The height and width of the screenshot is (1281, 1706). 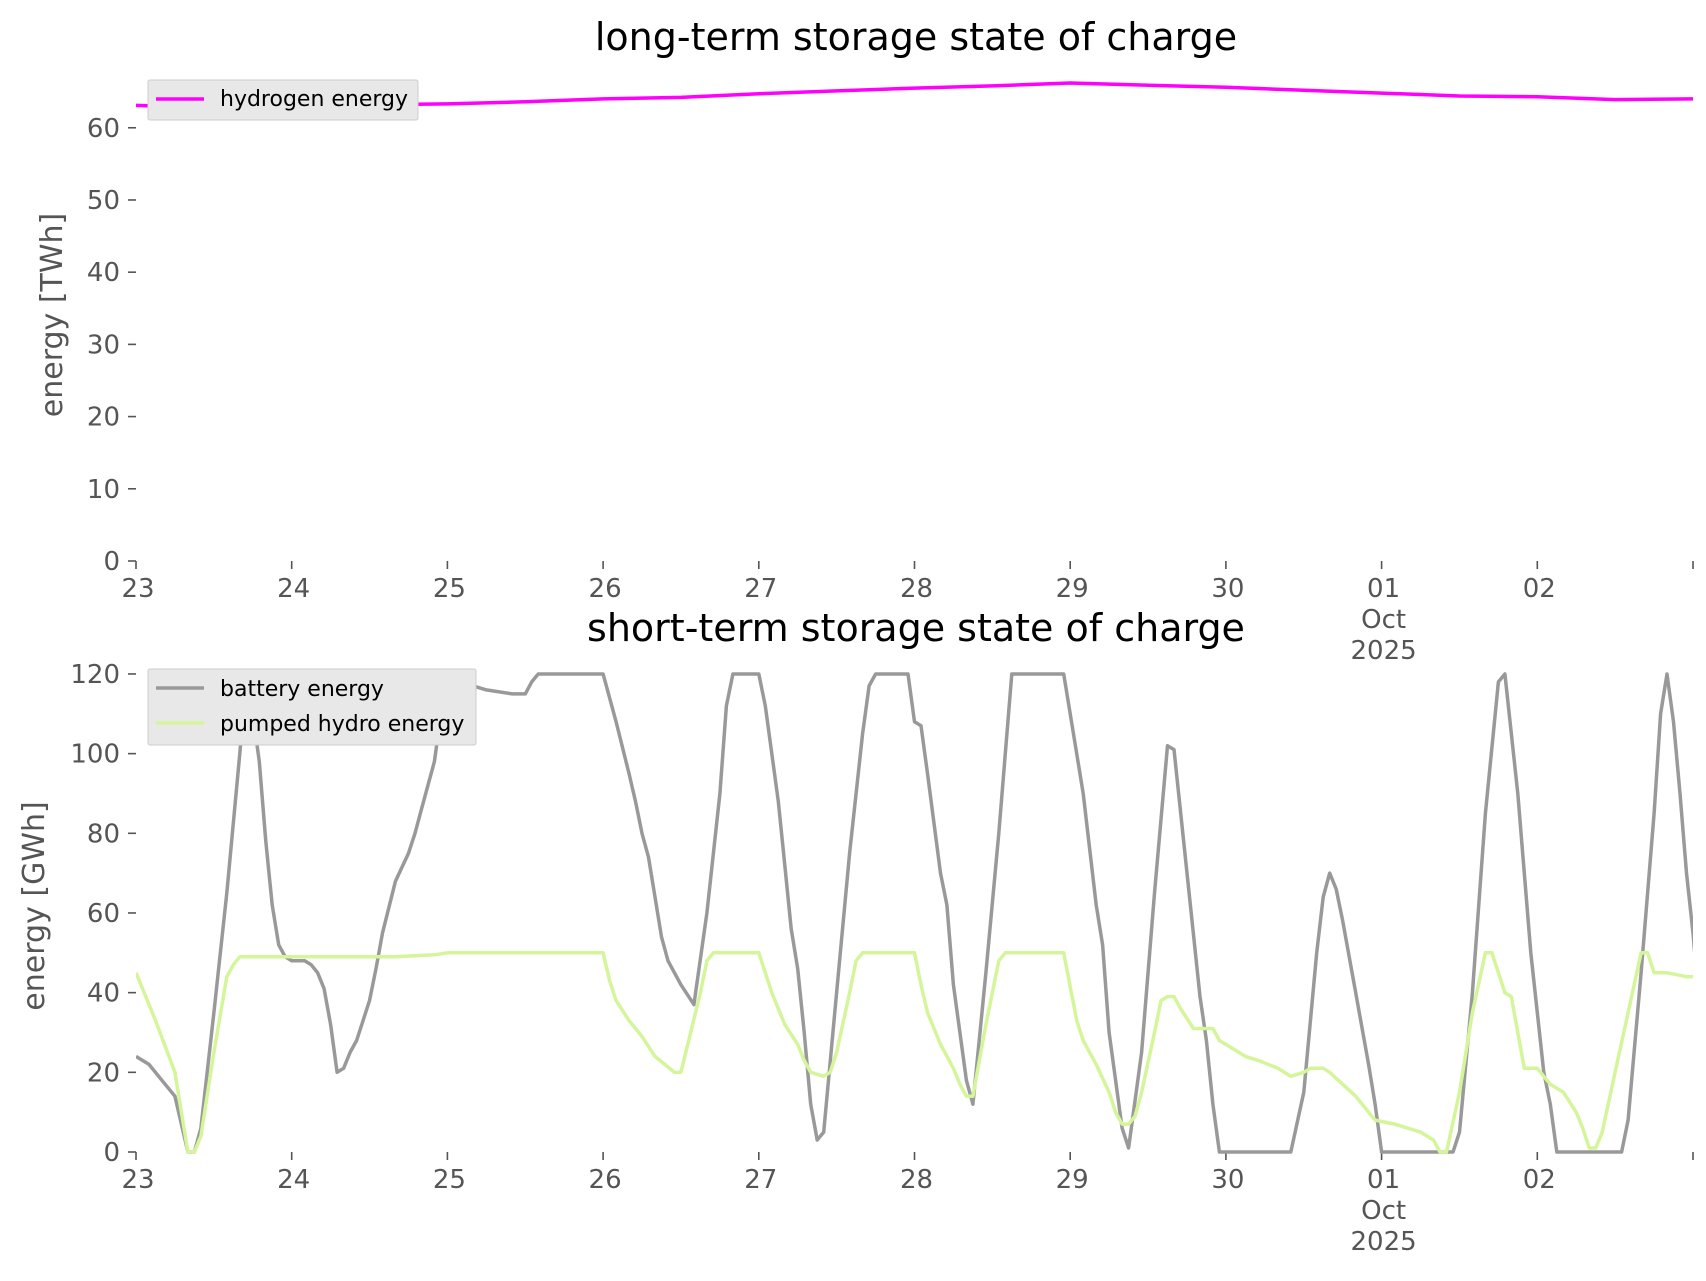 I want to click on legend-label-pumped-hydro-energy: pumped hydro energy, so click(x=342, y=724).